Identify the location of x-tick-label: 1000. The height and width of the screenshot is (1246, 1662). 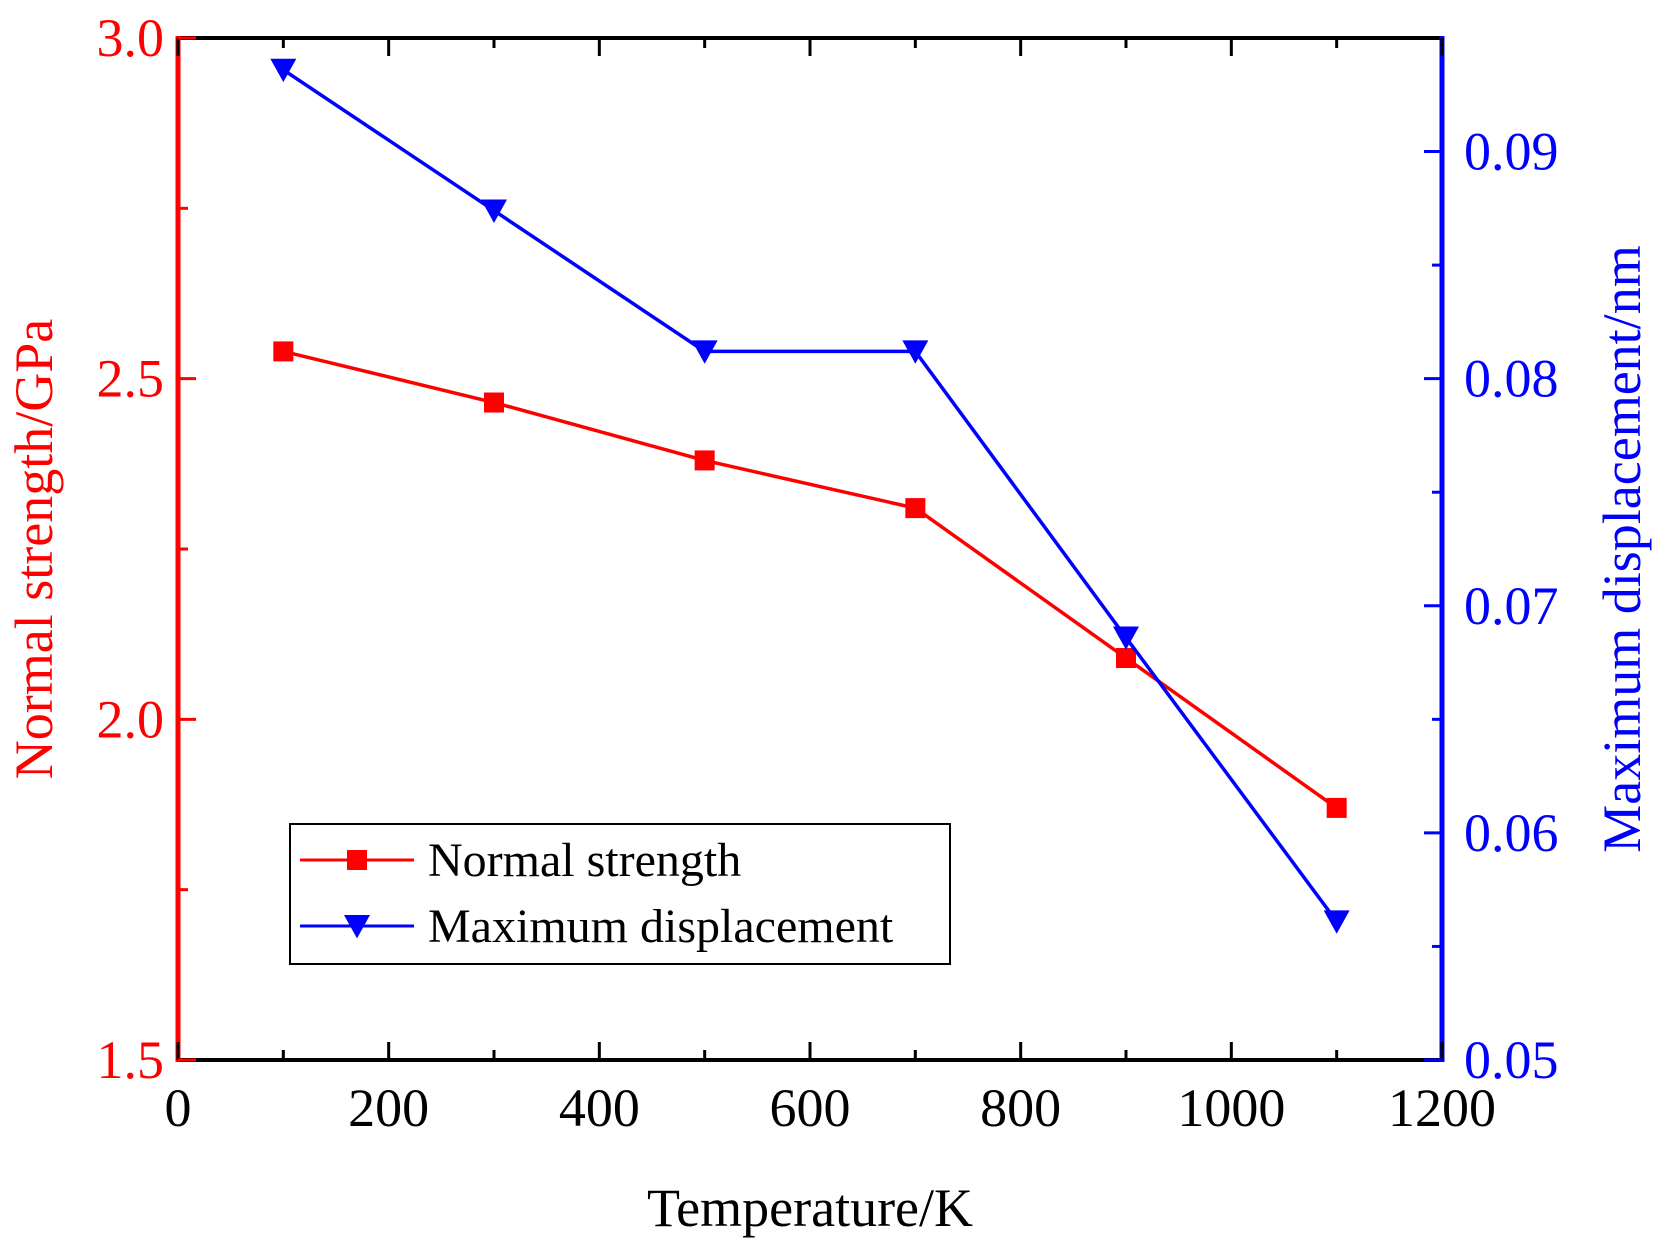
(1231, 1108).